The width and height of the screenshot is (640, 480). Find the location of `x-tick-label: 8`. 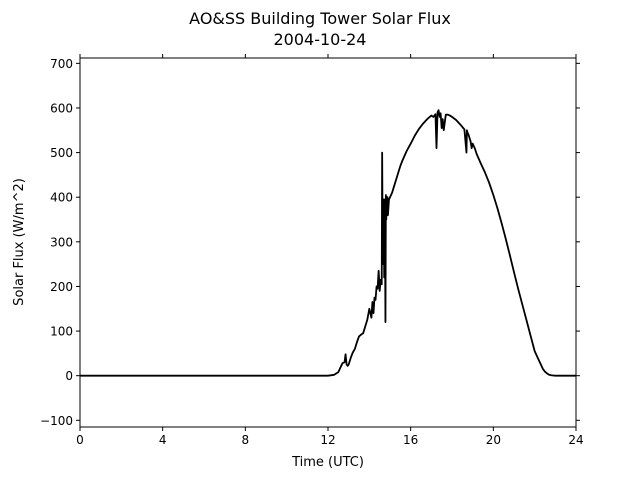

x-tick-label: 8 is located at coordinates (246, 440).